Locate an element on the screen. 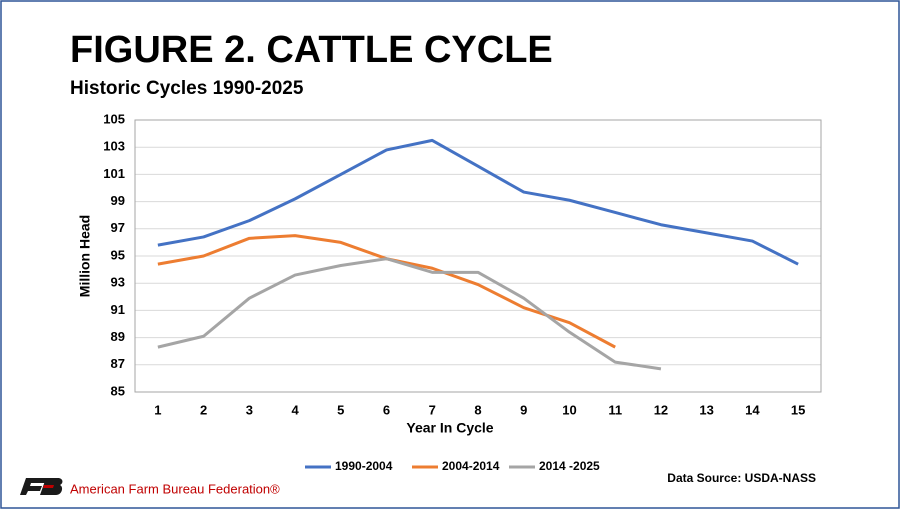 This screenshot has height=509, width=900. x-tick-label: 3 is located at coordinates (249, 409).